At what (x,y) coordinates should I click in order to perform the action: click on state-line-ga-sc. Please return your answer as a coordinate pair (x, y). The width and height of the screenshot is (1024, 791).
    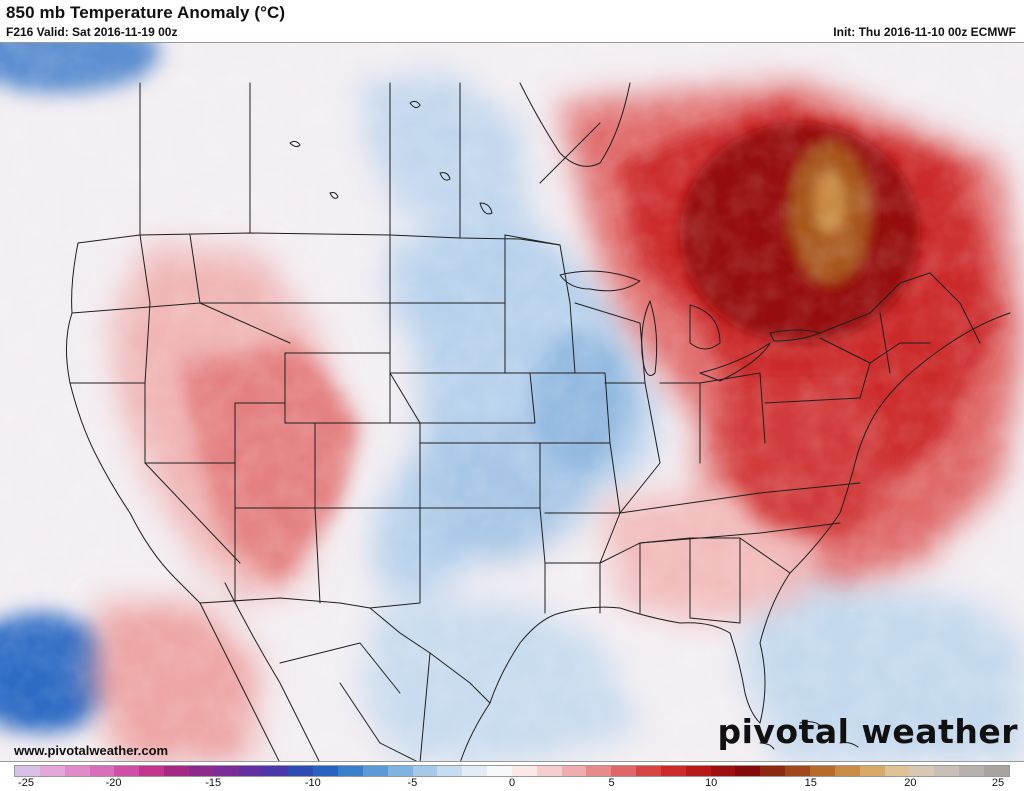
    Looking at the image, I should click on (740, 580).